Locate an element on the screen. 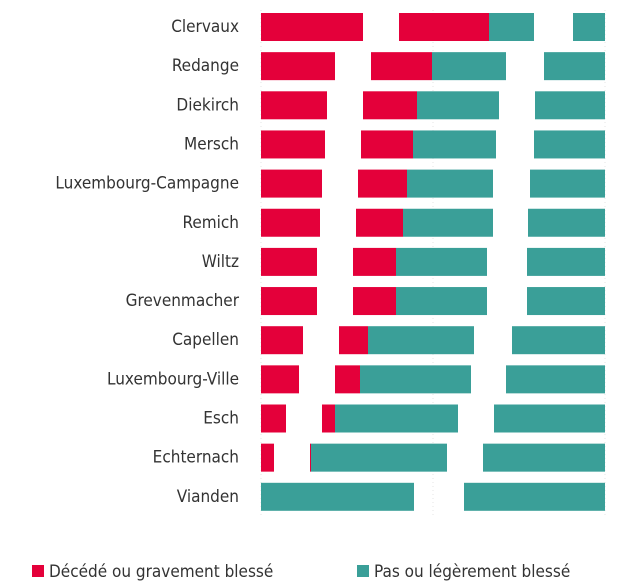  y-tick-label: Remich is located at coordinates (210, 223).